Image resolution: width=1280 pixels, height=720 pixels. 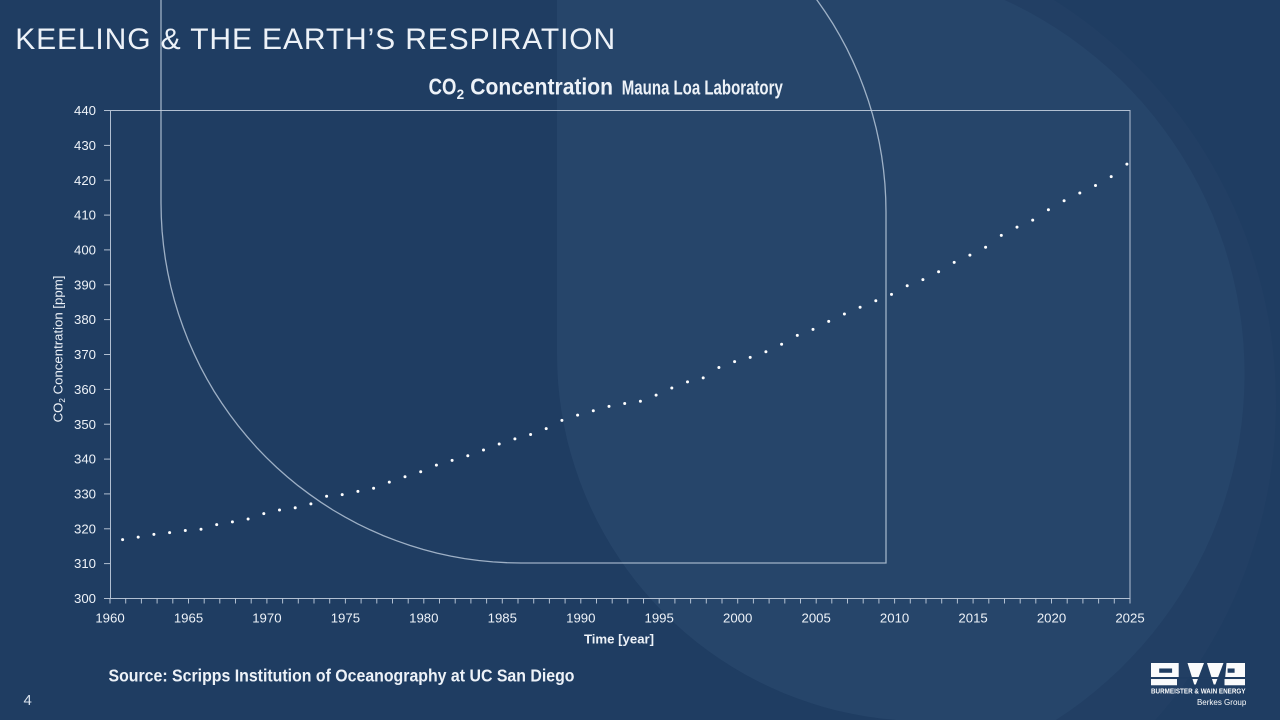 I want to click on svg-text: 2005, so click(x=816, y=618).